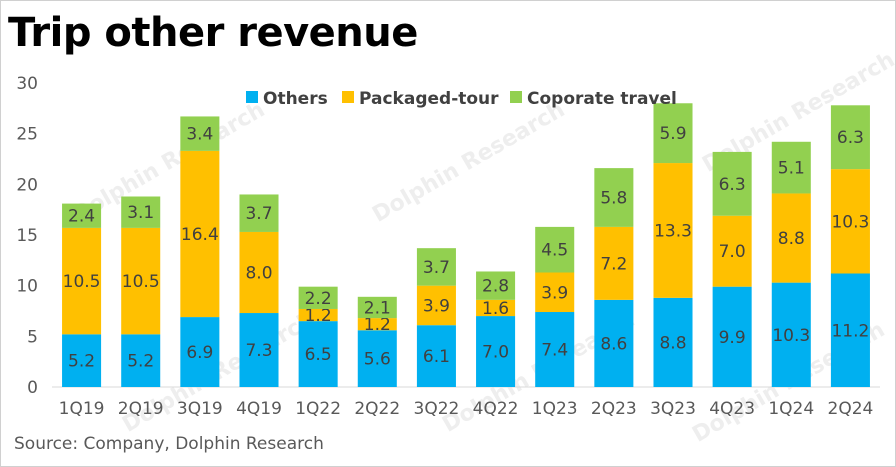  Describe the element at coordinates (377, 409) in the screenshot. I see `x-tick-label: 2Q22` at that location.